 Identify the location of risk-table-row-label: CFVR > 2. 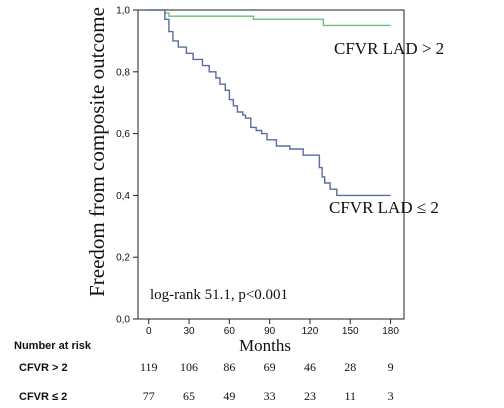
(43, 368).